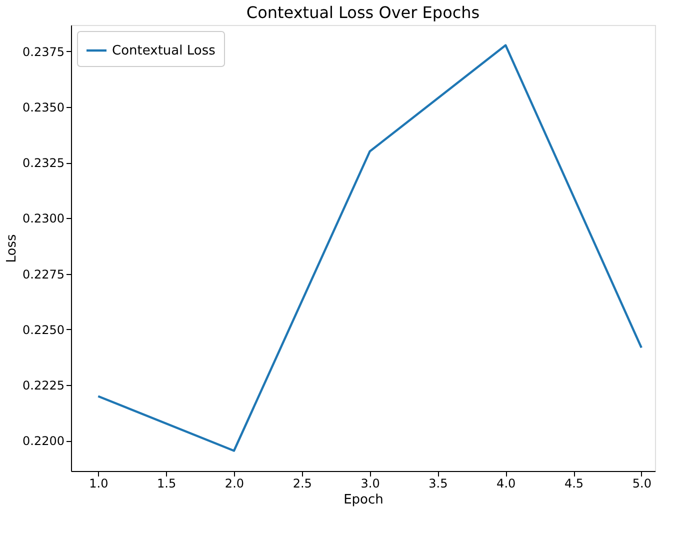  What do you see at coordinates (164, 51) in the screenshot?
I see `legend-label: Contextual Loss` at bounding box center [164, 51].